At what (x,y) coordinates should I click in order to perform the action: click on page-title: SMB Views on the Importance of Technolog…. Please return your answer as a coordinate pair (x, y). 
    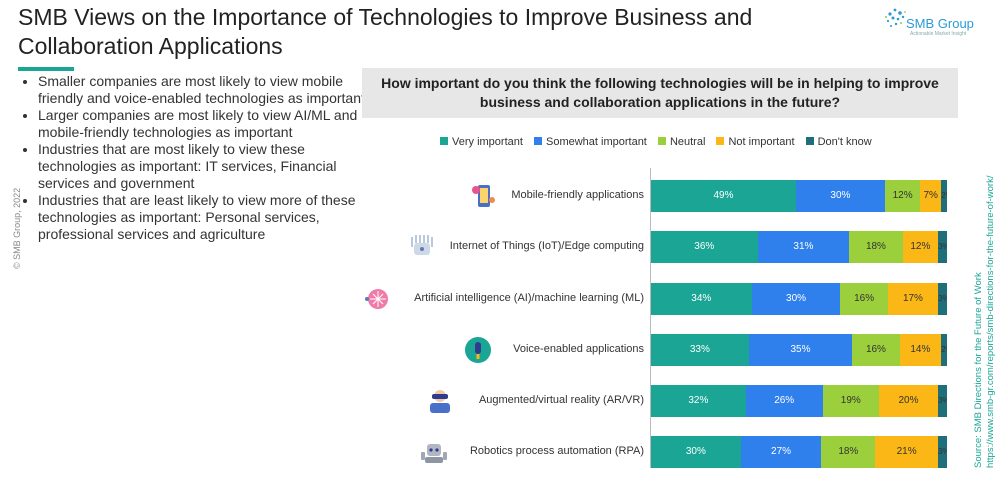
    Looking at the image, I should click on (385, 31).